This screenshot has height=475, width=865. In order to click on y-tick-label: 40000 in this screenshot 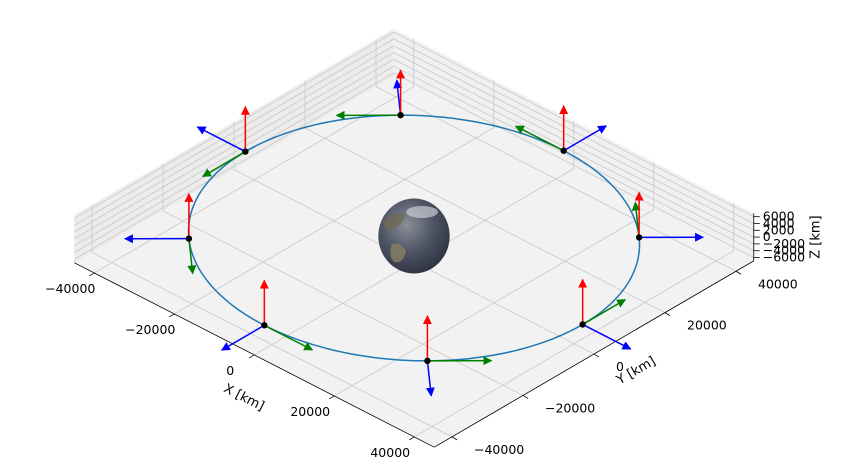, I will do `click(778, 283)`.